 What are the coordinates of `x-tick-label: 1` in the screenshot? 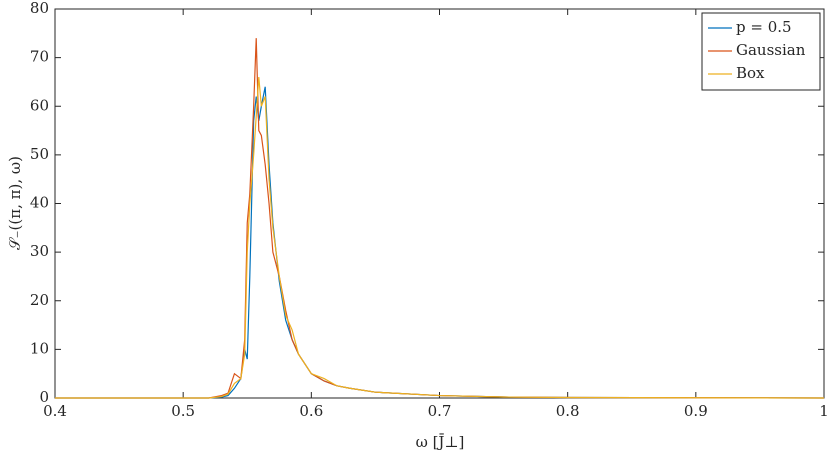 It's located at (824, 411).